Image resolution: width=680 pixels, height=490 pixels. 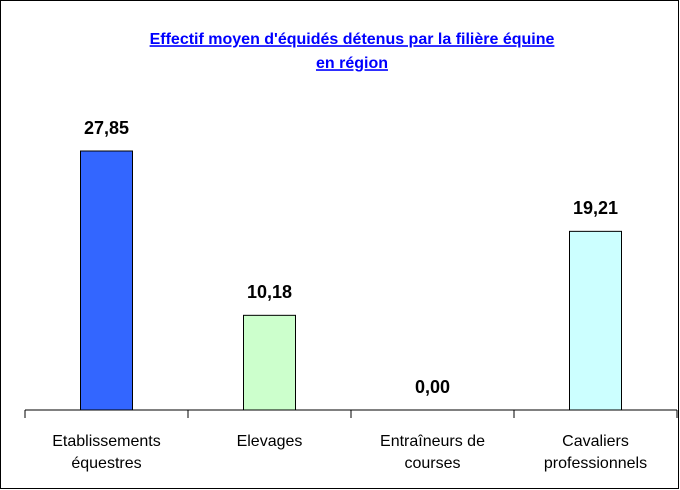 I want to click on data-label: 19,21, so click(x=595, y=208).